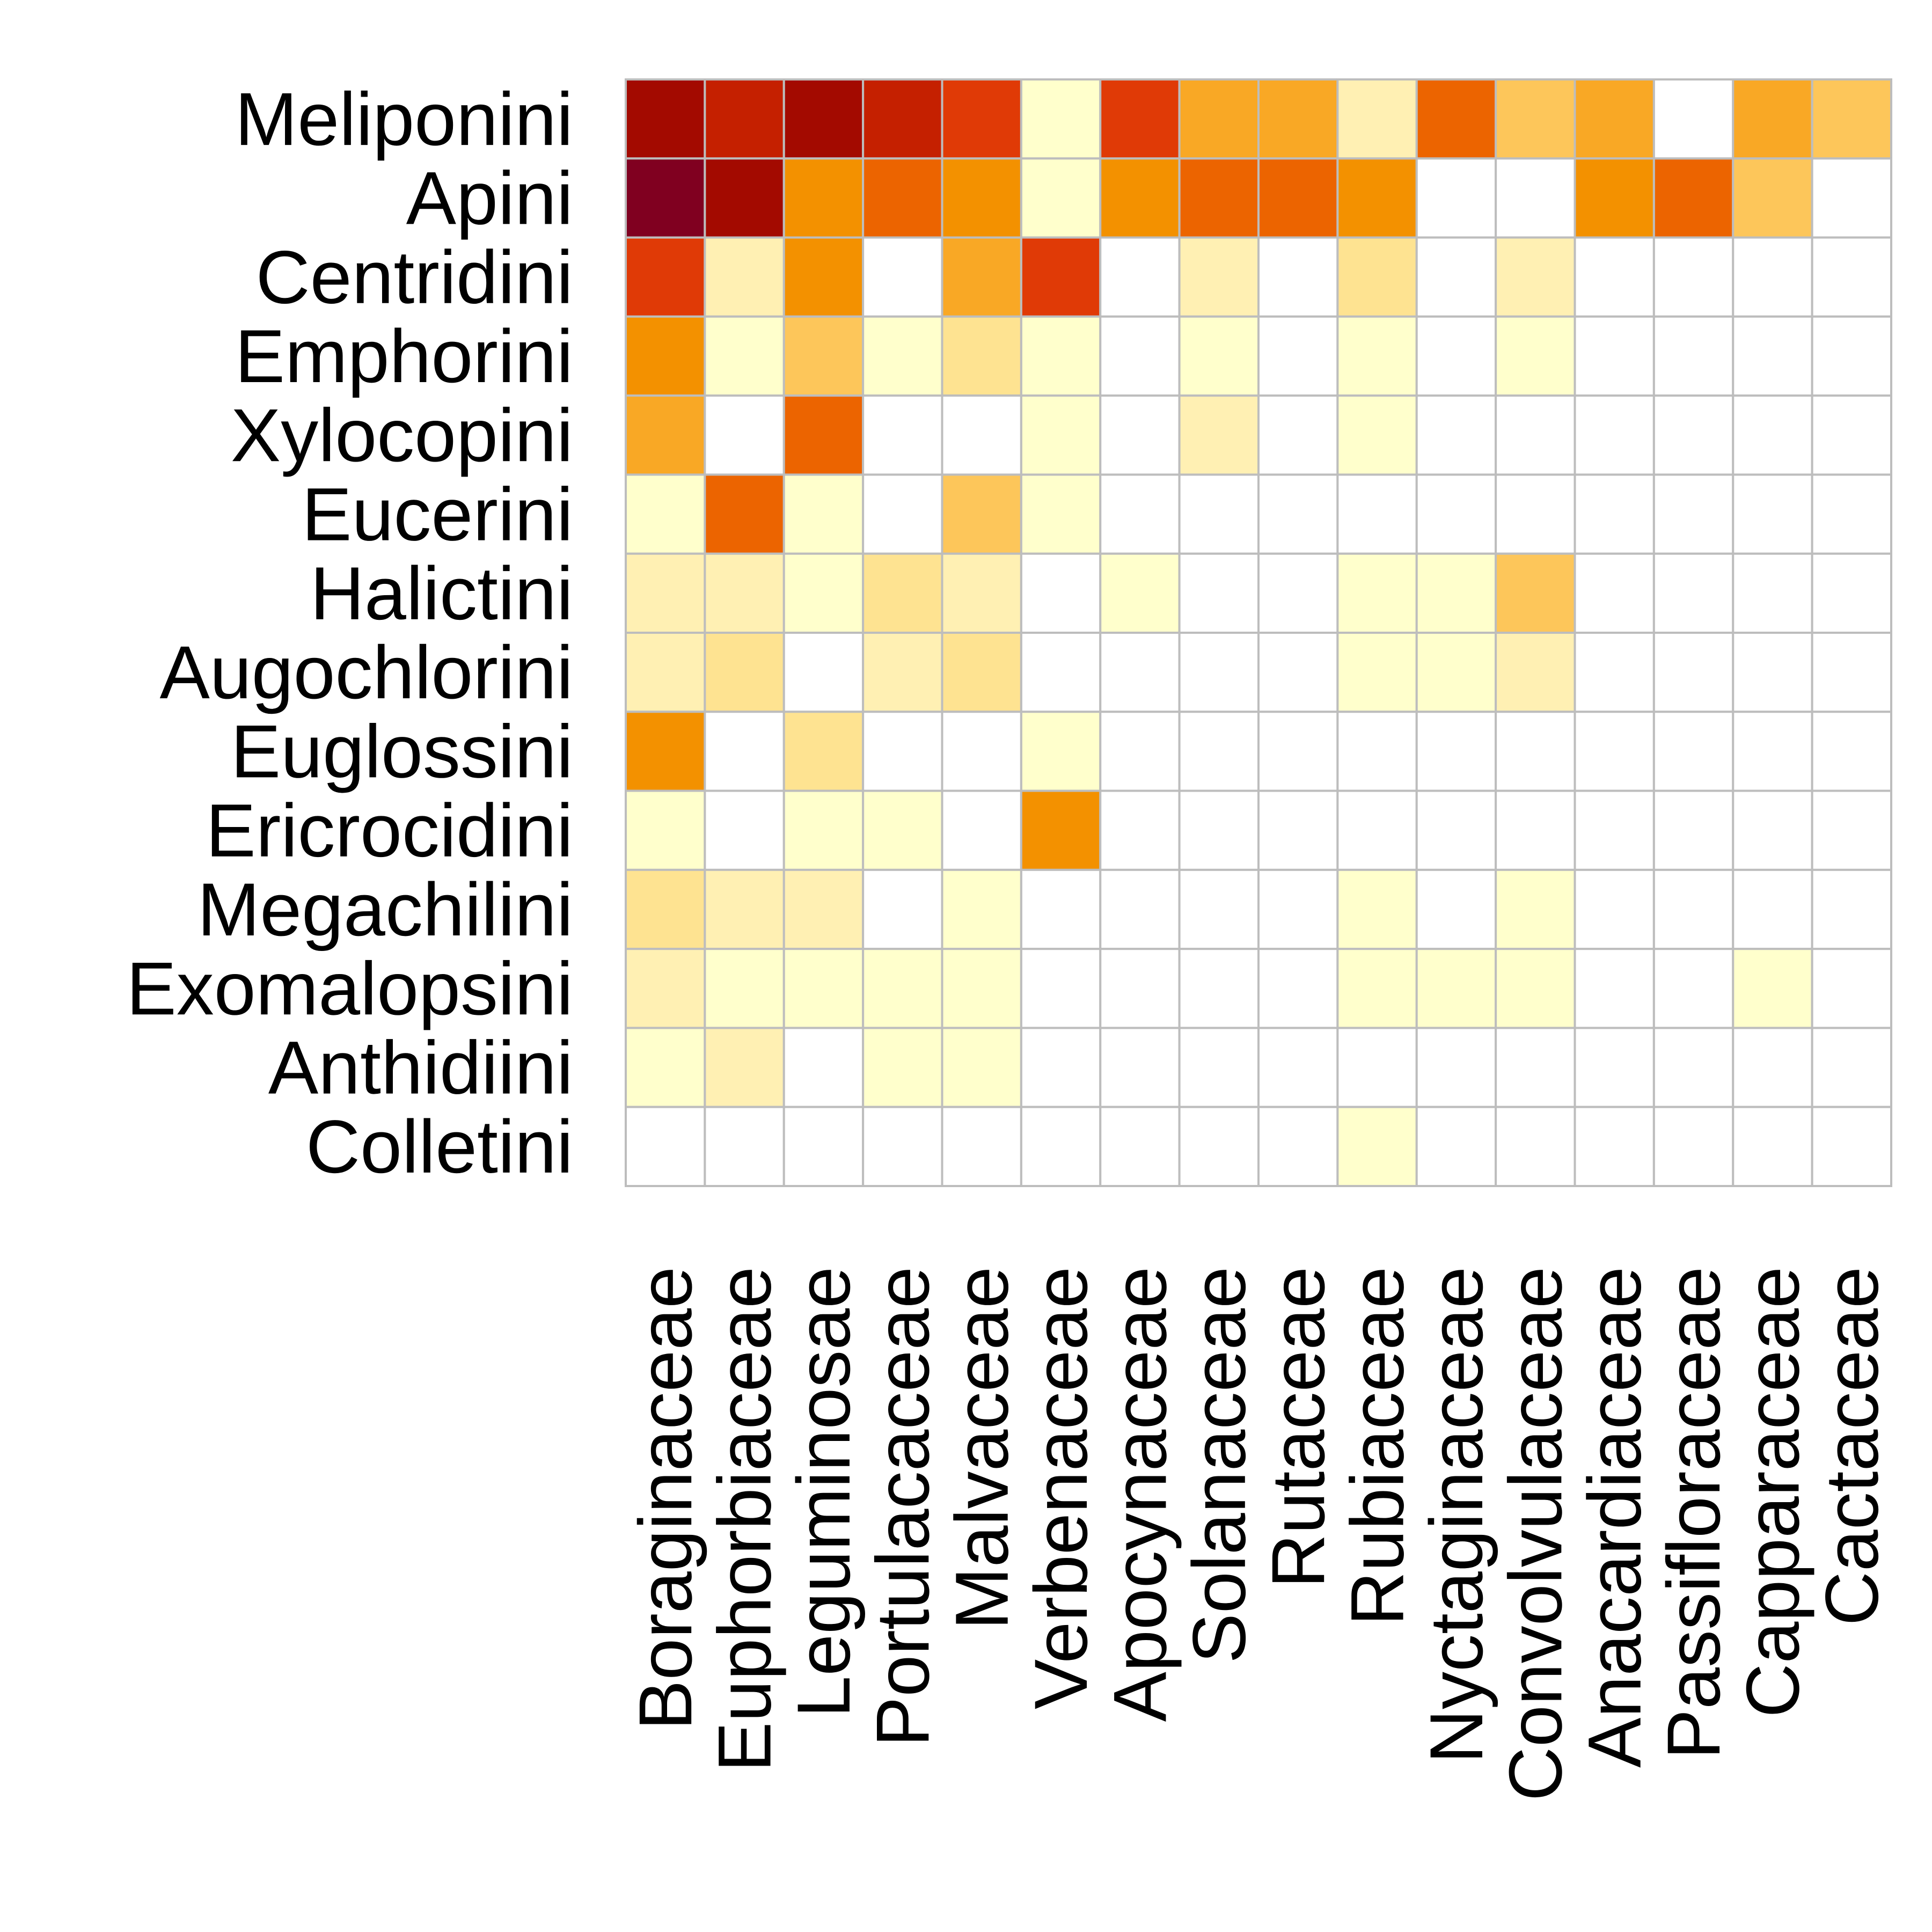  What do you see at coordinates (1140, 909) in the screenshot?
I see `heatmap-cell-megachilini-apocynaceae` at bounding box center [1140, 909].